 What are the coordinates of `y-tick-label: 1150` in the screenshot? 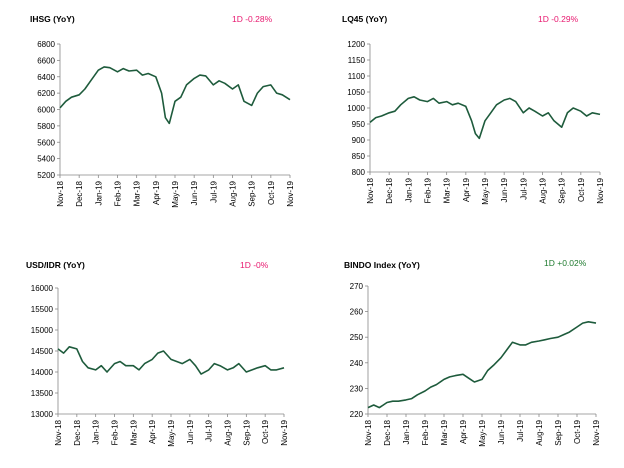 It's located at (357, 60).